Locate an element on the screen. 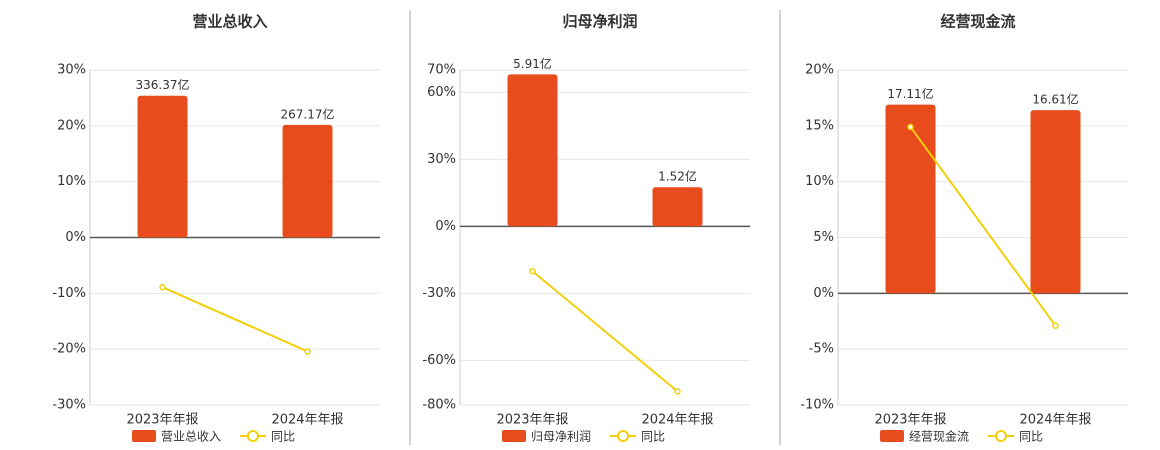  chart-title: 营业总收入 is located at coordinates (229, 22).